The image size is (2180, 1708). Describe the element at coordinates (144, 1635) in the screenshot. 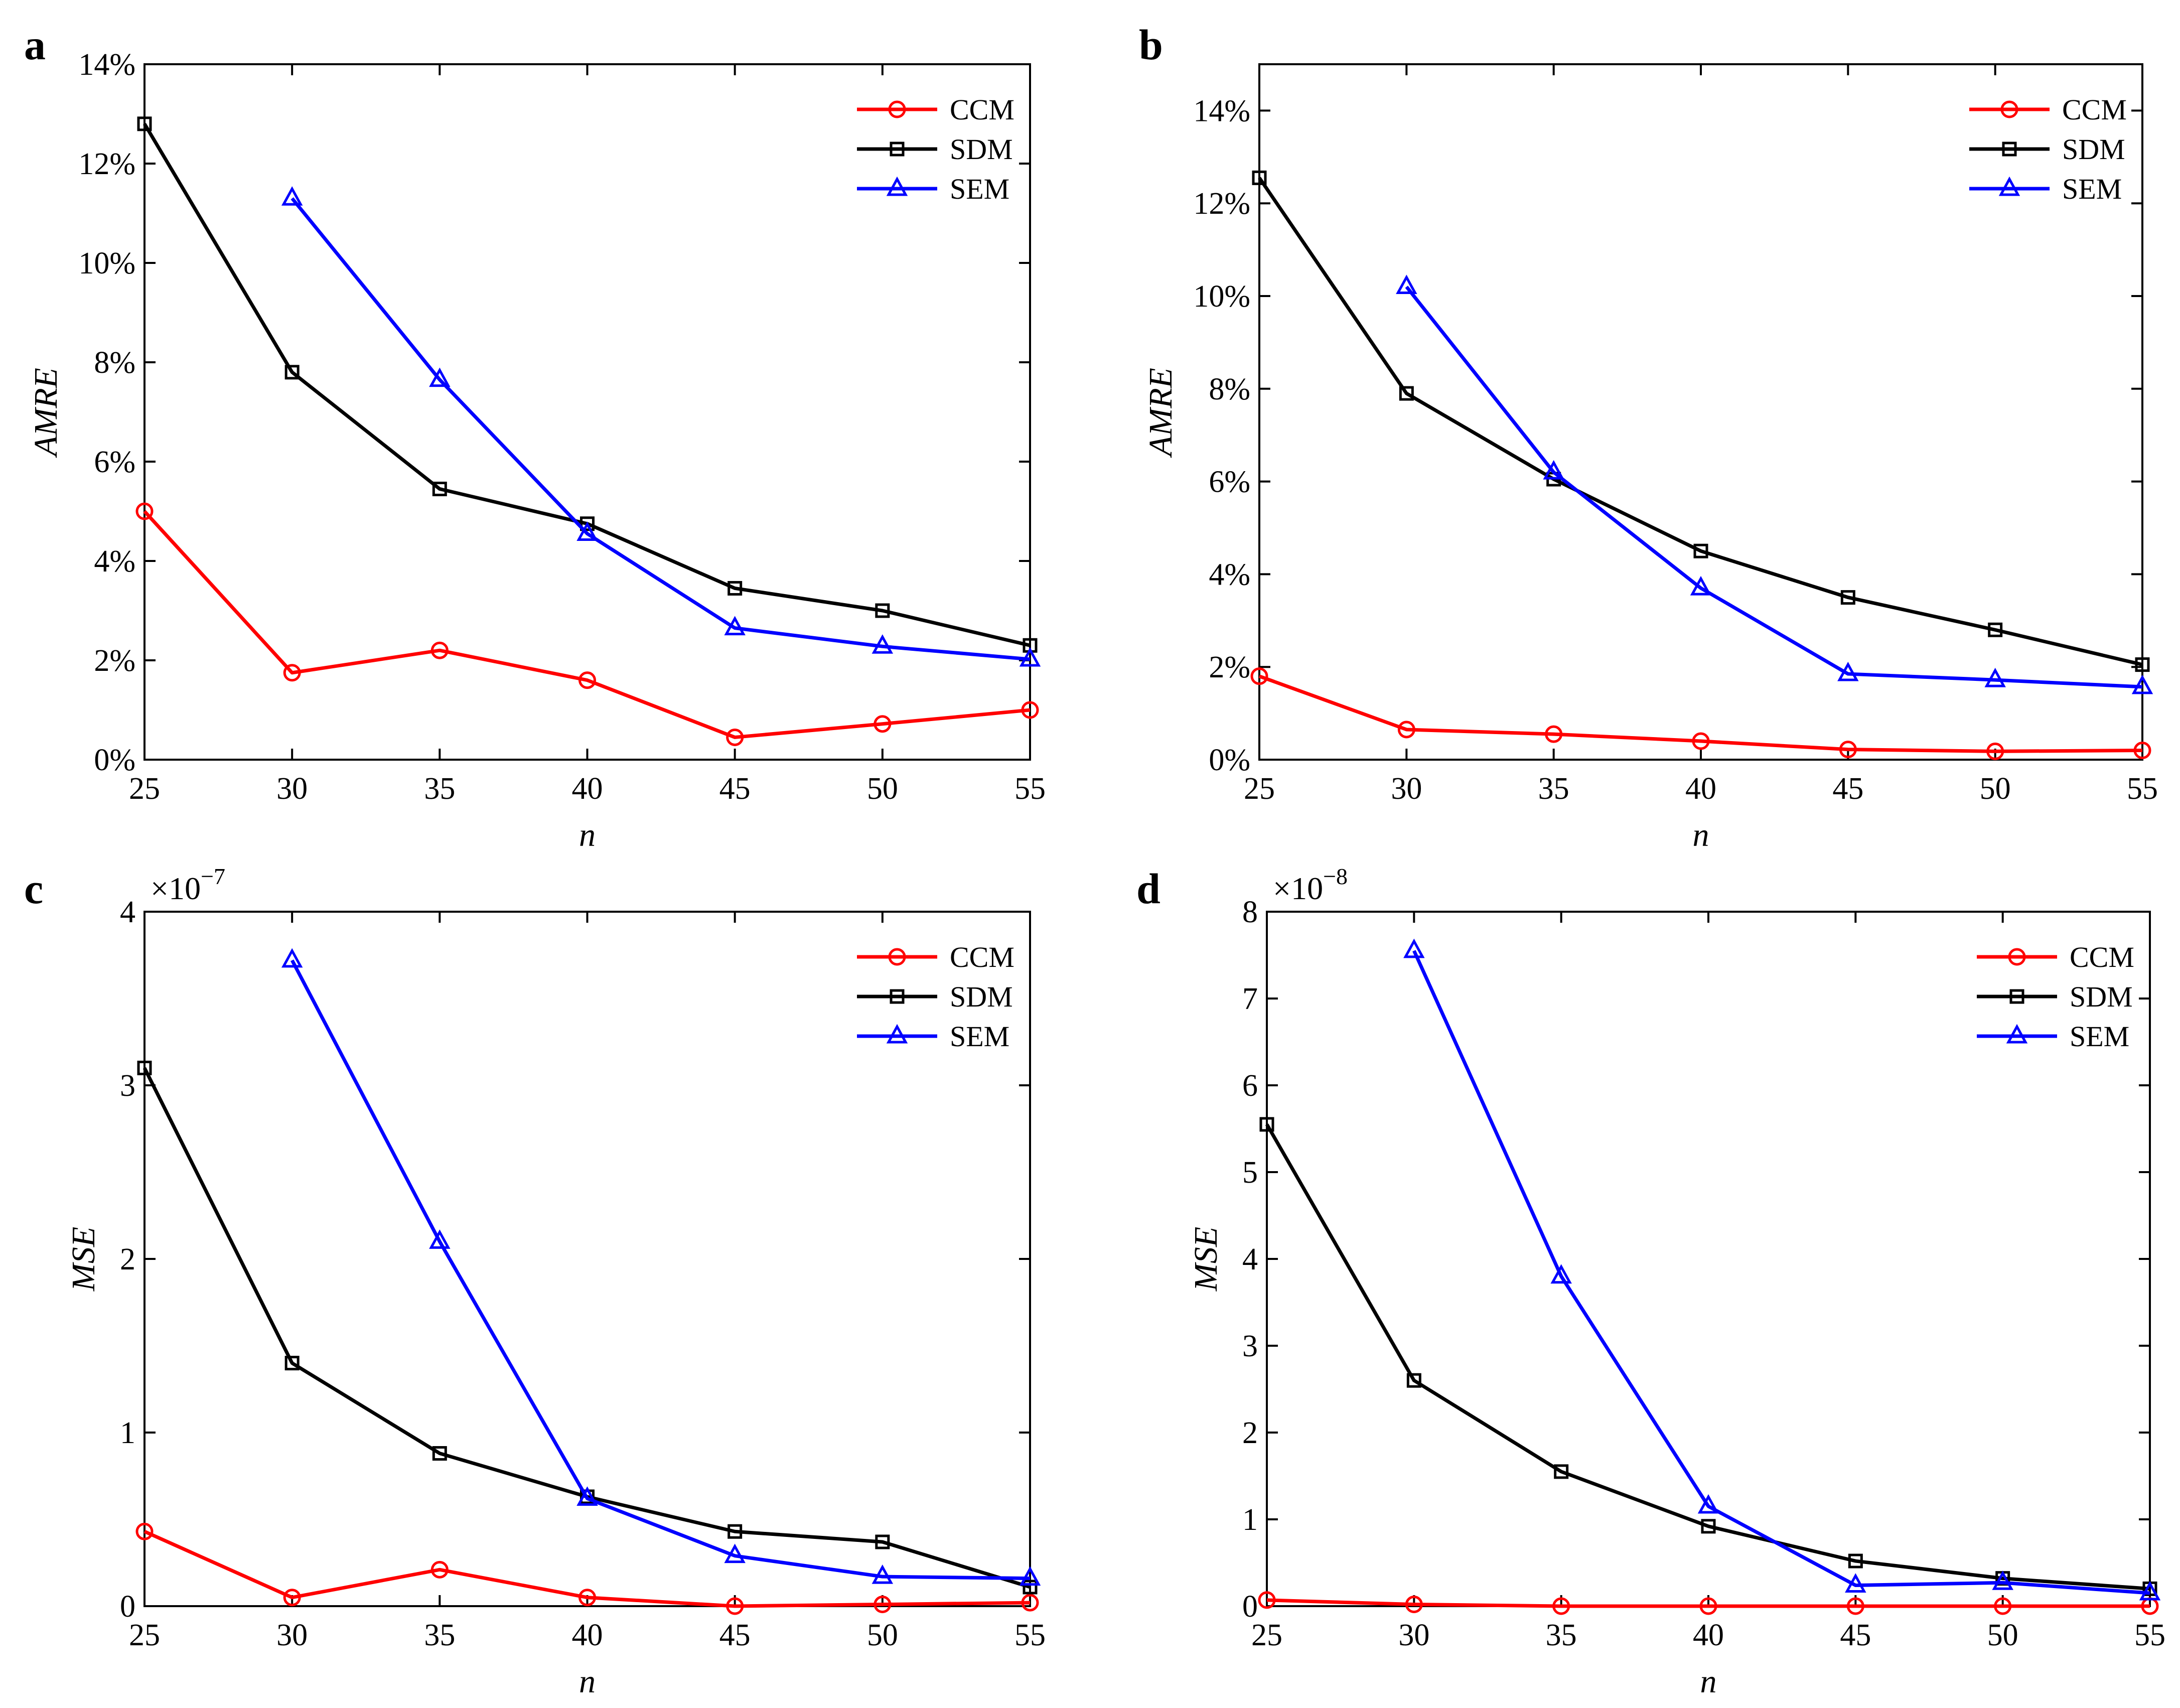

I see `x-tick-label: 25` at that location.